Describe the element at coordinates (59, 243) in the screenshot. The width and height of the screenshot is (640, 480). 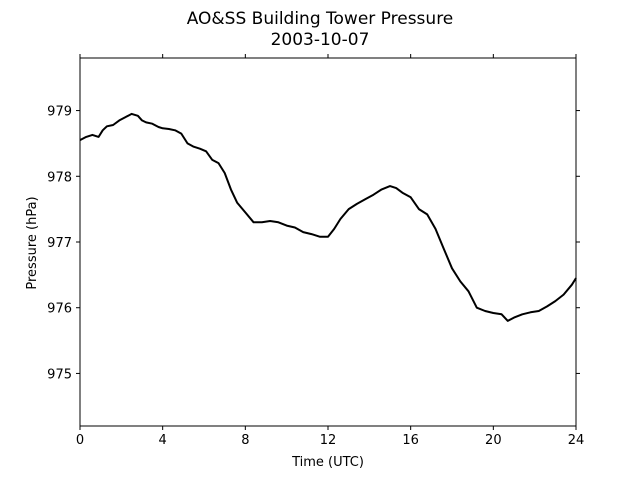
I see `y-tick-label: 977` at that location.